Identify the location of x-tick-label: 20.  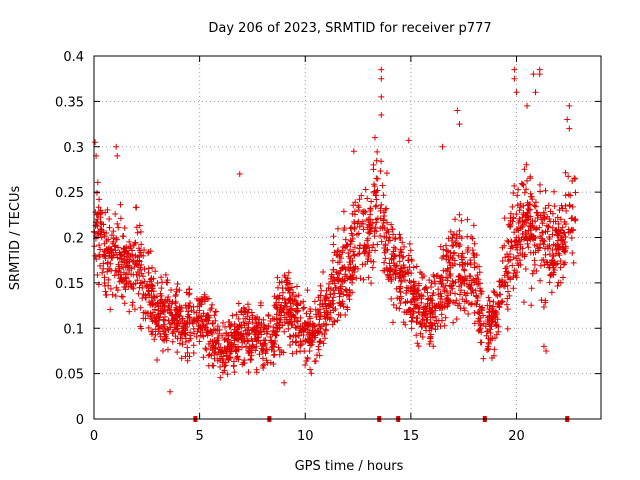
(516, 436).